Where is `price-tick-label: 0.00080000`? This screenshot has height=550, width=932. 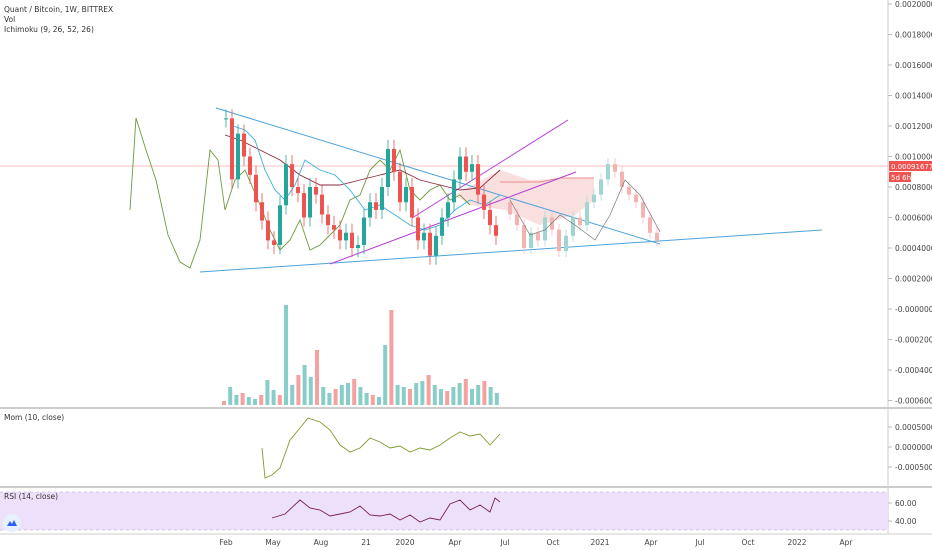 price-tick-label: 0.00080000 is located at coordinates (913, 187).